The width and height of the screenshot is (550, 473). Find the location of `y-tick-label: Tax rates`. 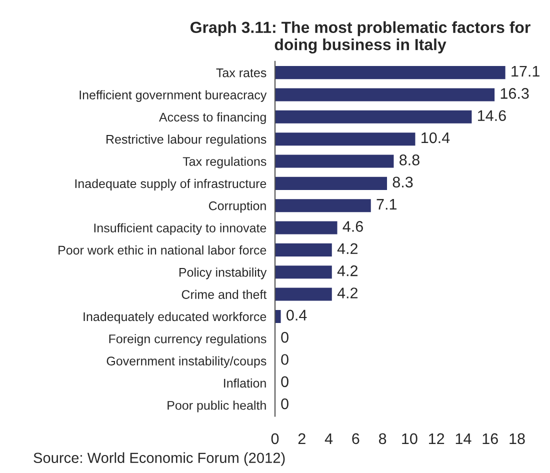

y-tick-label: Tax rates is located at coordinates (241, 73).